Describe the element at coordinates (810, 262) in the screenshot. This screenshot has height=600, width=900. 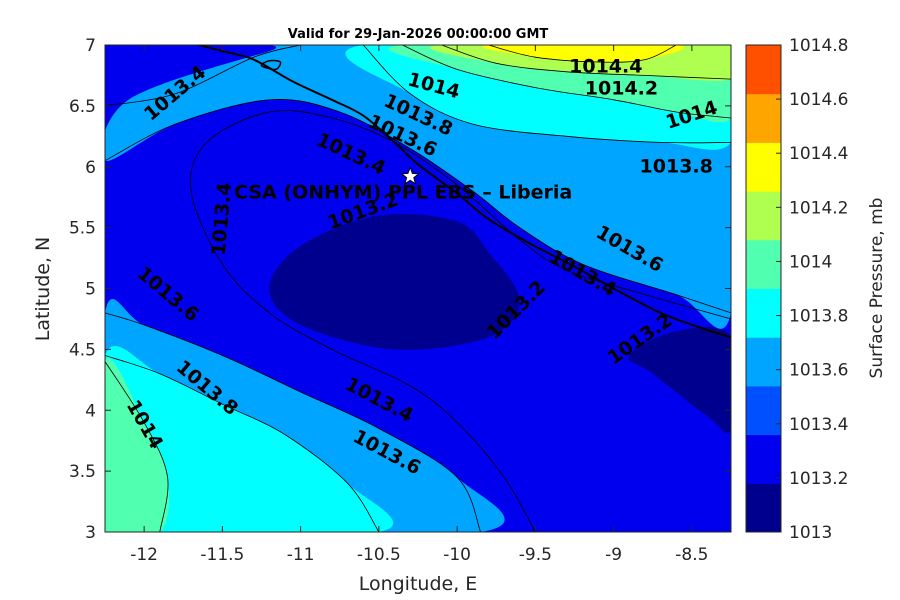
I see `colorbar-tick-label: 1014` at that location.